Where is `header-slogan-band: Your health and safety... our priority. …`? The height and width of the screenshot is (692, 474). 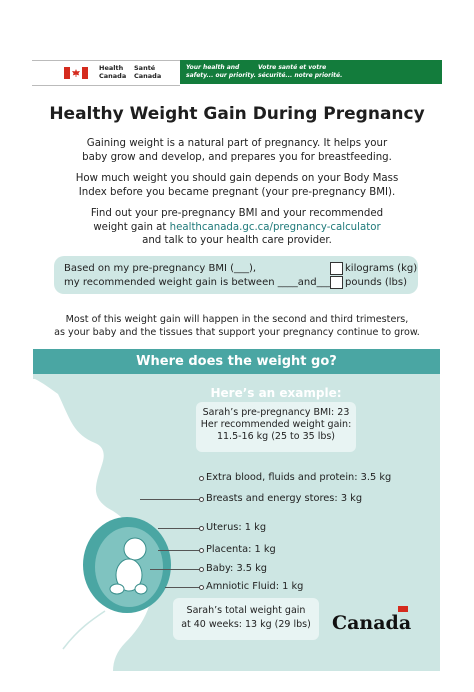 header-slogan-band: Your health and safety... our priority. … is located at coordinates (311, 72).